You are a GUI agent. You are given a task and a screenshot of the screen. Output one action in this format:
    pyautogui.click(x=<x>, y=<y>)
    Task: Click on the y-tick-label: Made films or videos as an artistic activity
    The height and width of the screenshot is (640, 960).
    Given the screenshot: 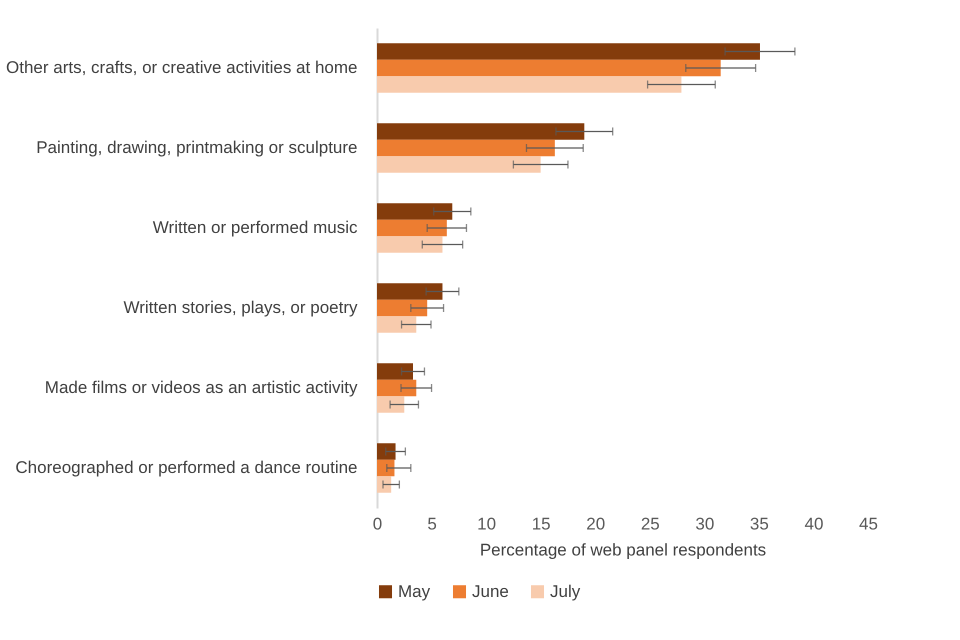 What is the action you would take?
    pyautogui.click(x=201, y=387)
    